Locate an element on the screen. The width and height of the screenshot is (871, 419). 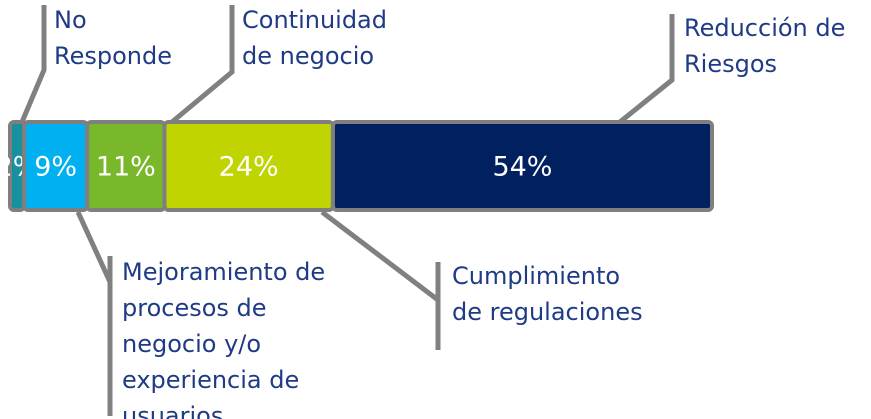
segment-label: Reducción de Riesgos is located at coordinates (765, 46).